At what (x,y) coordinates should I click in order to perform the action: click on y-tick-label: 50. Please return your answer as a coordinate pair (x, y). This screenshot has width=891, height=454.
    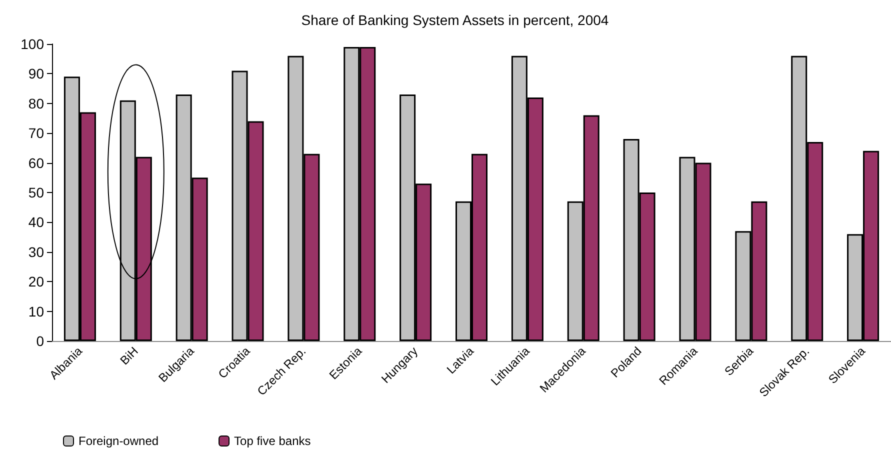
    Looking at the image, I should click on (36, 192).